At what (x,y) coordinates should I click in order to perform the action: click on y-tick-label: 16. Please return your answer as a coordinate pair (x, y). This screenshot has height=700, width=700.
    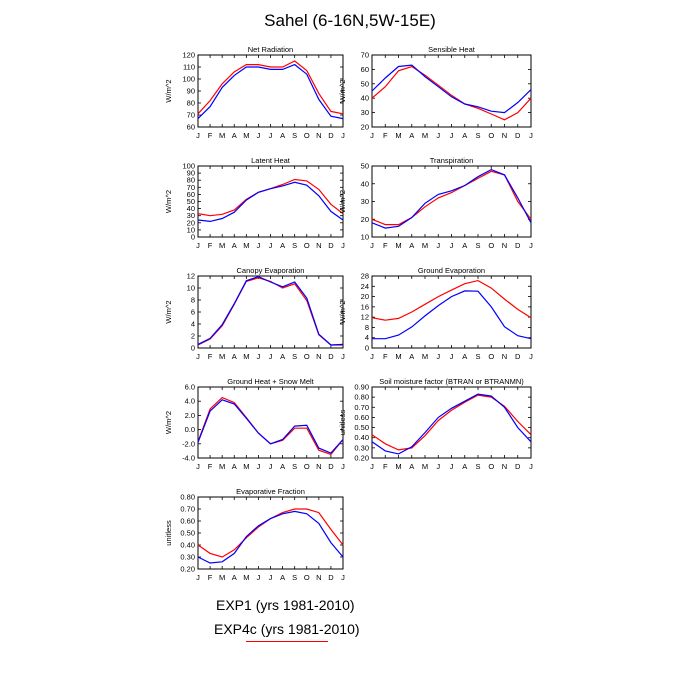
    Looking at the image, I should click on (365, 306).